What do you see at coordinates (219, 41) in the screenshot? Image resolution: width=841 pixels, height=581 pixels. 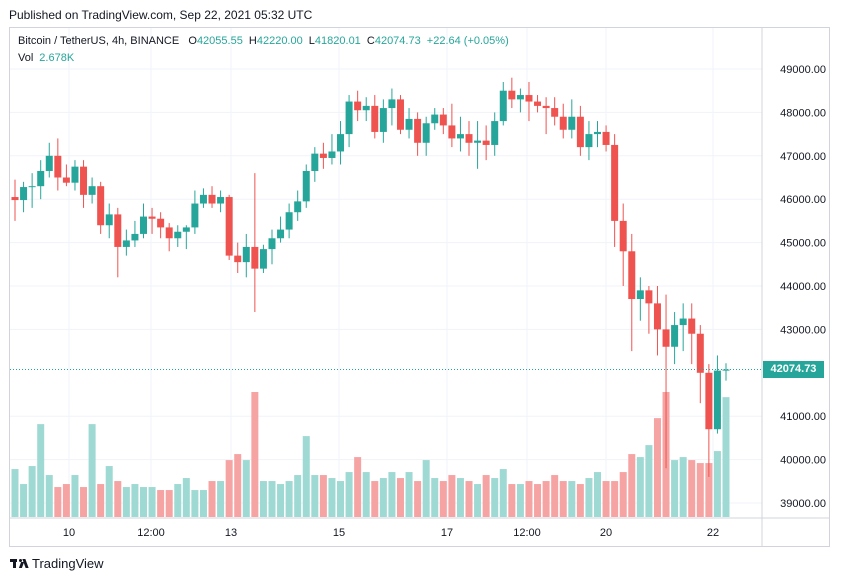 I see `open-value: 42055.55` at bounding box center [219, 41].